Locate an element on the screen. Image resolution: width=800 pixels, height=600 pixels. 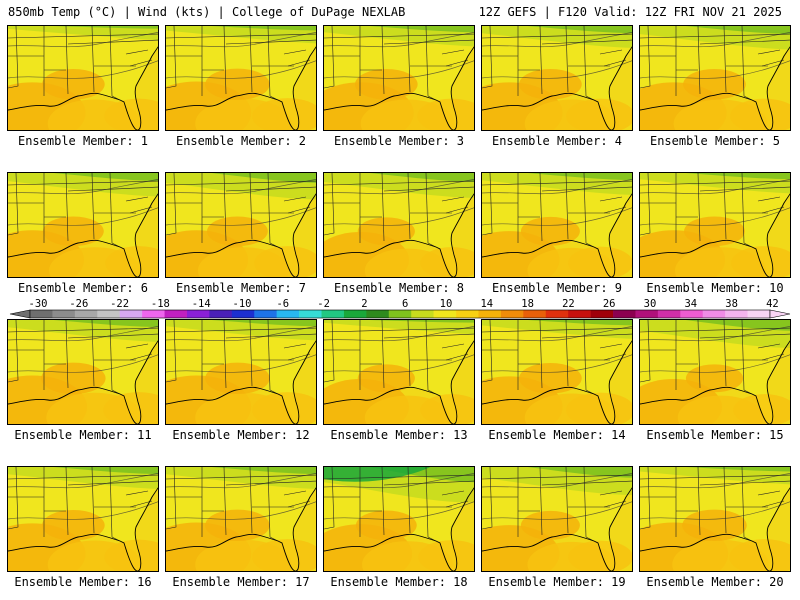
ensemble-member-label: Ensemble Member: 19 is located at coordinates (557, 582).